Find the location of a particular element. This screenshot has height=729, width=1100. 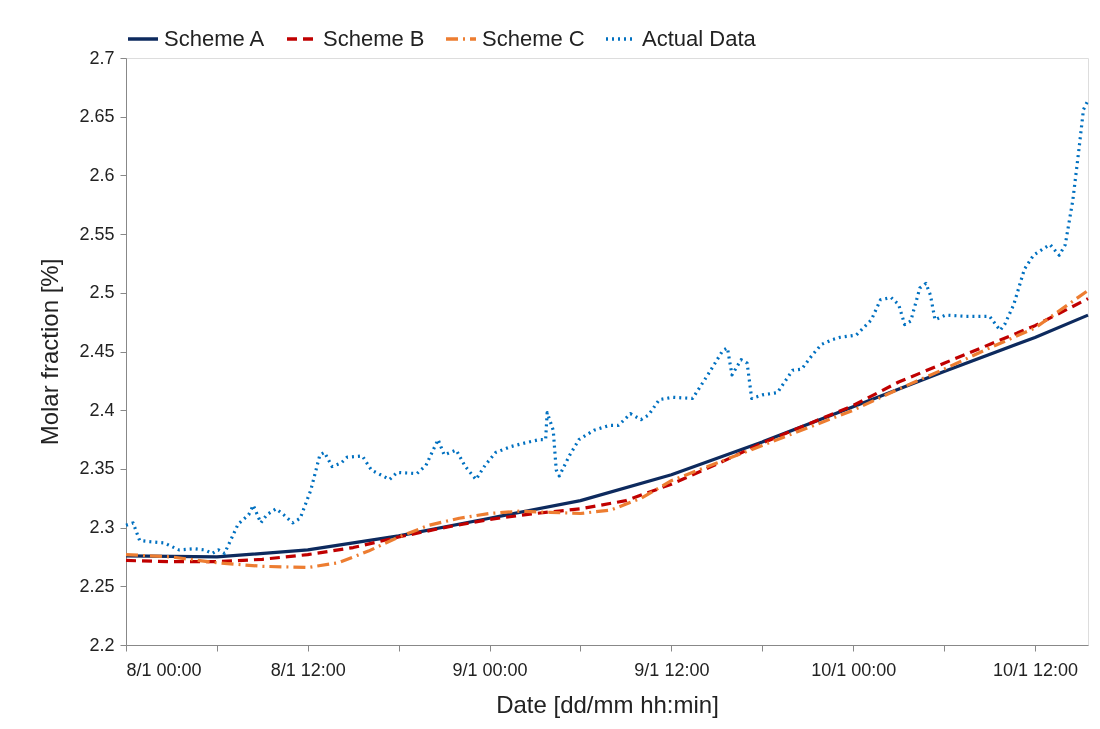

y-tick-label: 2.25 is located at coordinates (97, 585).